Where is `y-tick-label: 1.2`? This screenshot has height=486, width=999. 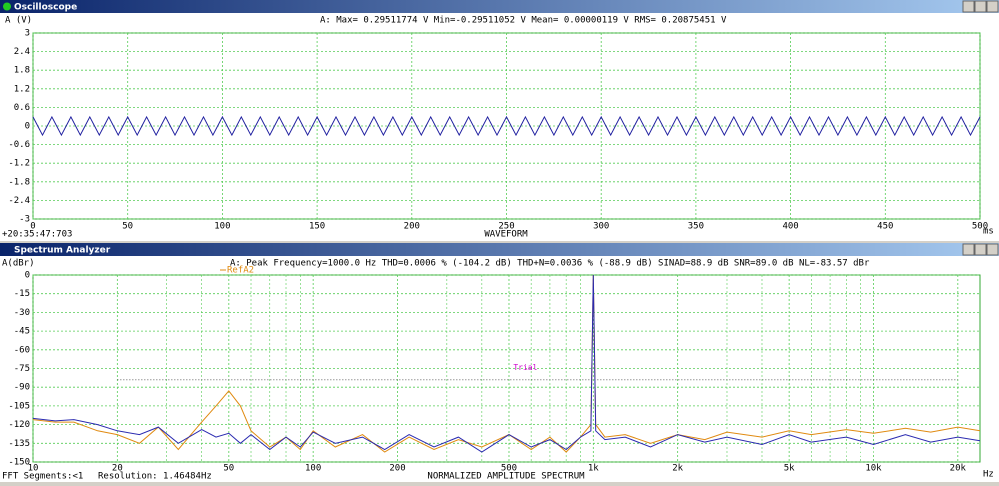
y-tick-label: 1.2 is located at coordinates (22, 89).